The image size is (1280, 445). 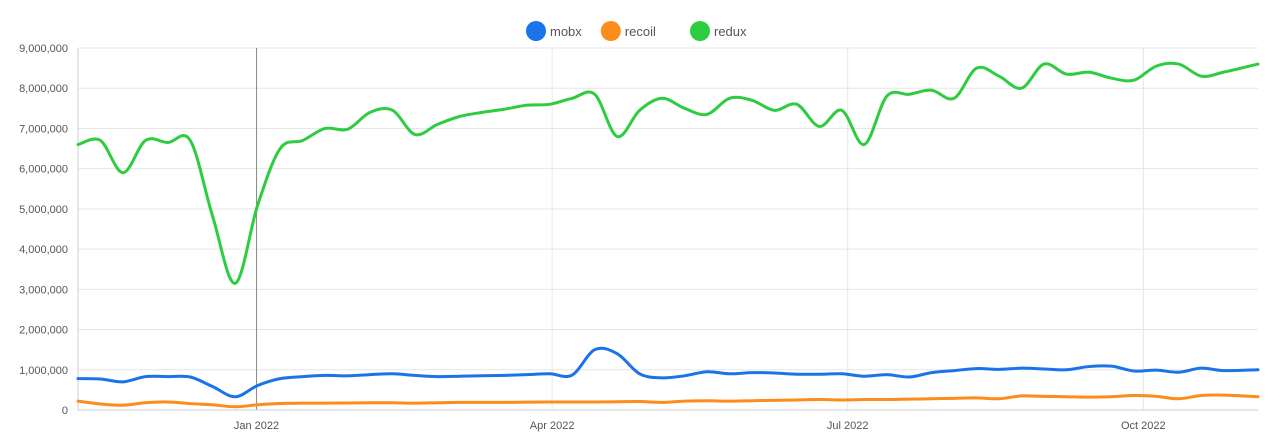 What do you see at coordinates (668, 401) in the screenshot?
I see `series-line-recoil` at bounding box center [668, 401].